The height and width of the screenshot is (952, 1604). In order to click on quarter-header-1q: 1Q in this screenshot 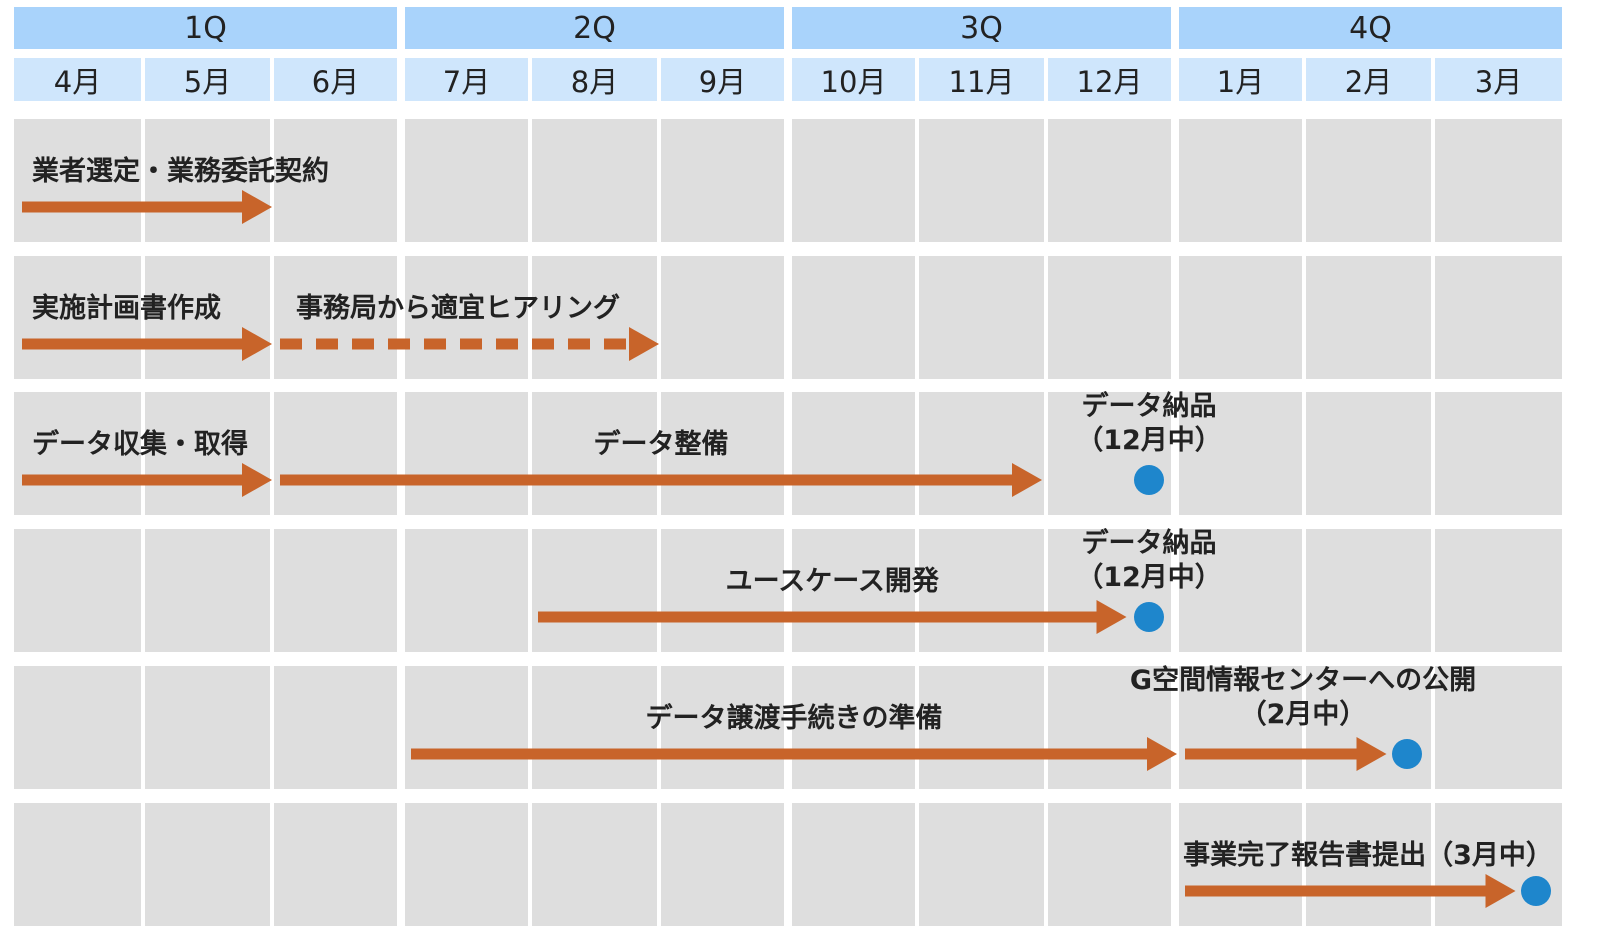, I will do `click(205, 28)`.